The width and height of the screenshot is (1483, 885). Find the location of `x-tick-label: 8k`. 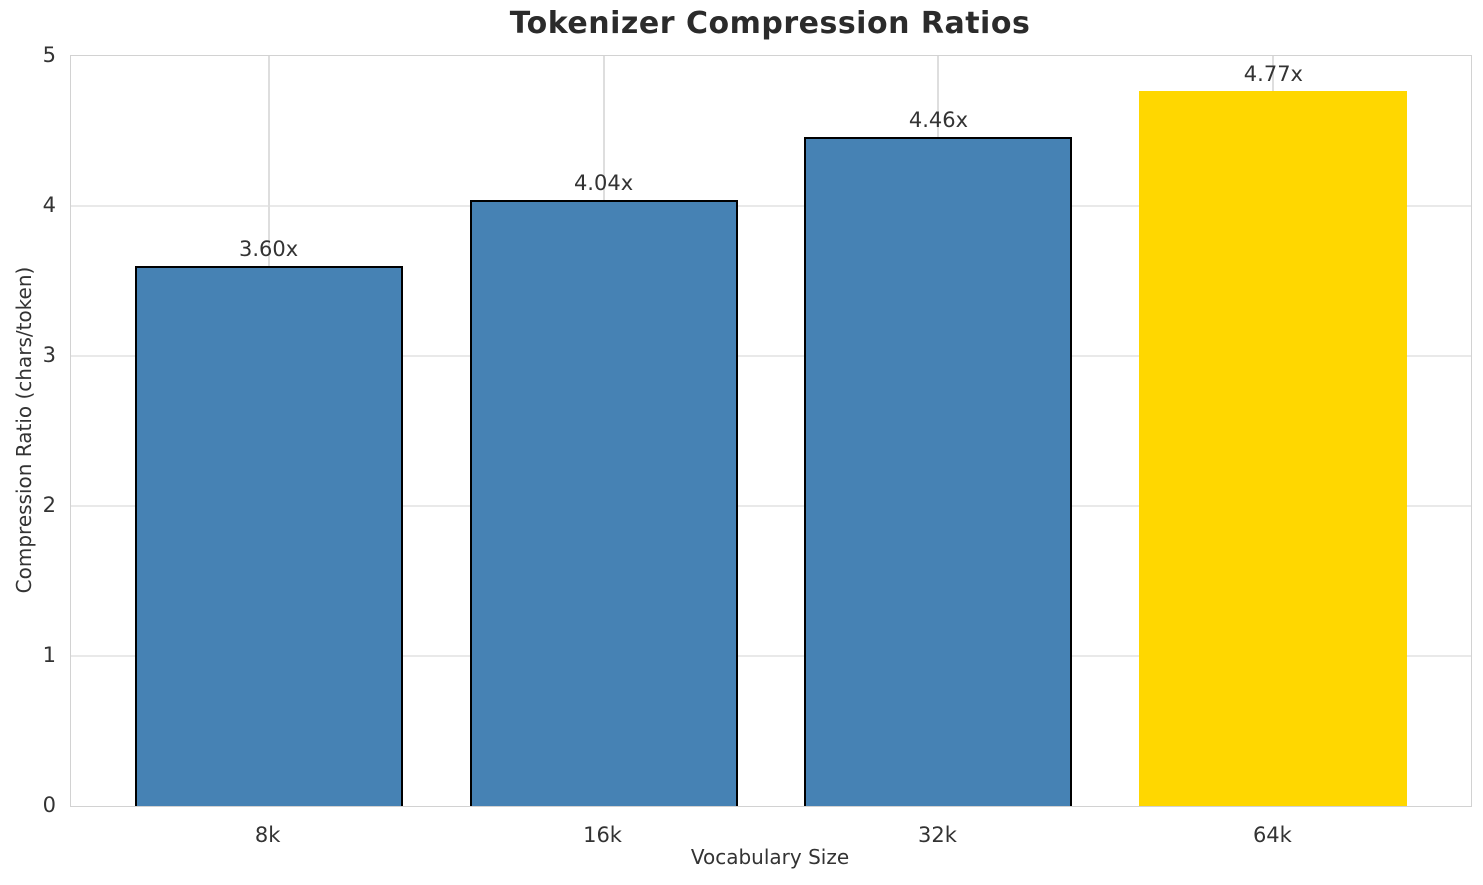

x-tick-label: 8k is located at coordinates (267, 835).